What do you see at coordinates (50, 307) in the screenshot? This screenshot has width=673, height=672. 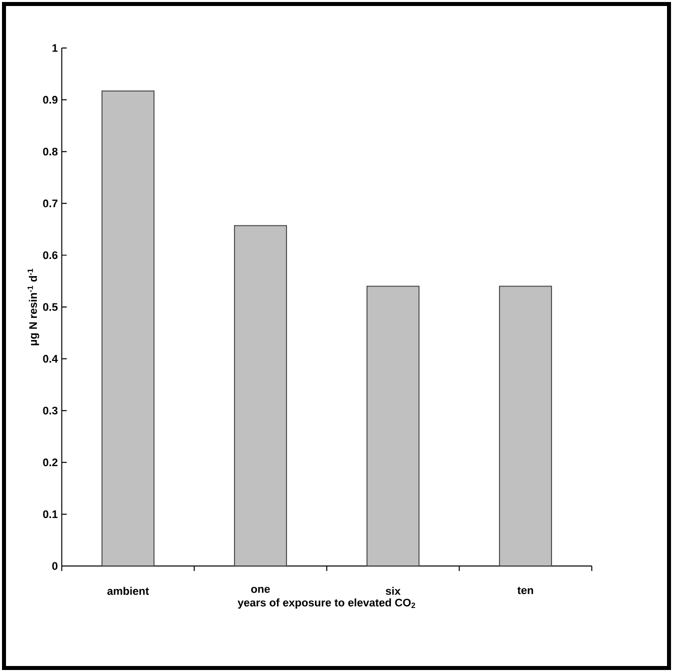 I see `y-tick-label: 0.5` at bounding box center [50, 307].